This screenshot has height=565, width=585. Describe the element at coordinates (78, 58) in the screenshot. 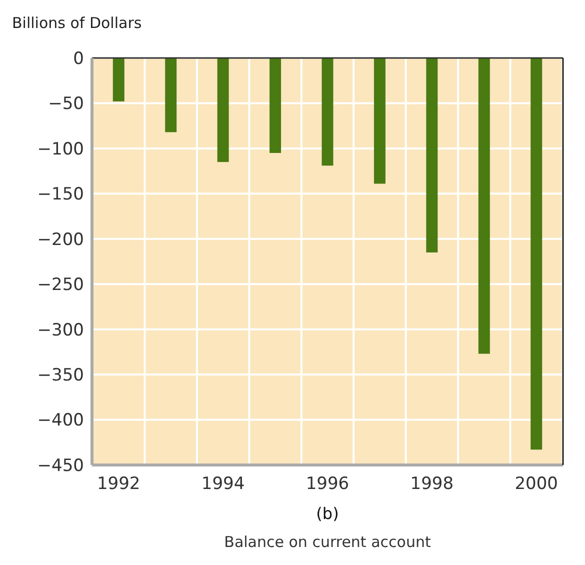

I see `y-tick-label: 0` at that location.